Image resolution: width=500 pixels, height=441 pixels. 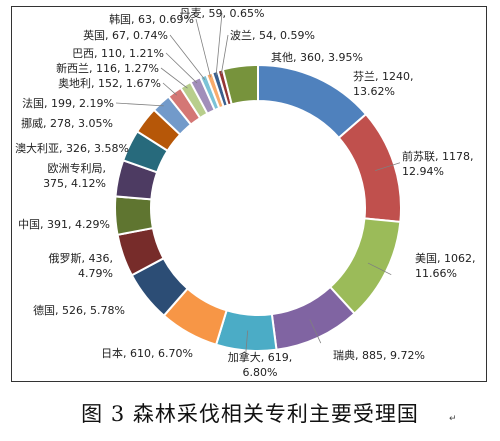 What do you see at coordinates (369, 168) in the screenshot?
I see `slice-前苏联` at bounding box center [369, 168].